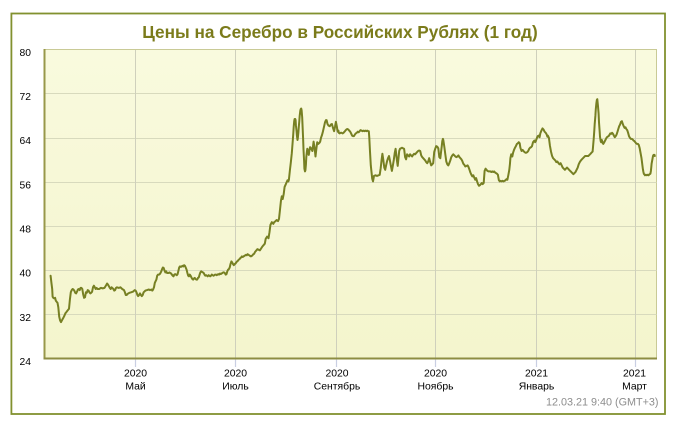 This screenshot has width=675, height=427. Describe the element at coordinates (26, 185) in the screenshot. I see `svg-text: 56` at that location.